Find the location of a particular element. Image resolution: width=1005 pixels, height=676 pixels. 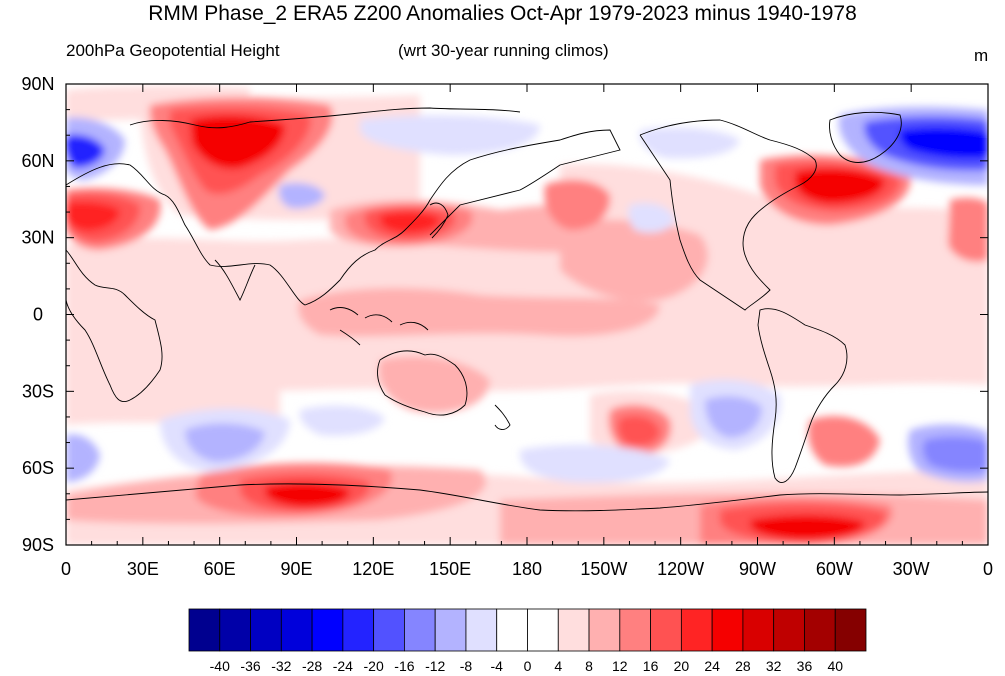

coastline-arctic is located at coordinates (325, 118).